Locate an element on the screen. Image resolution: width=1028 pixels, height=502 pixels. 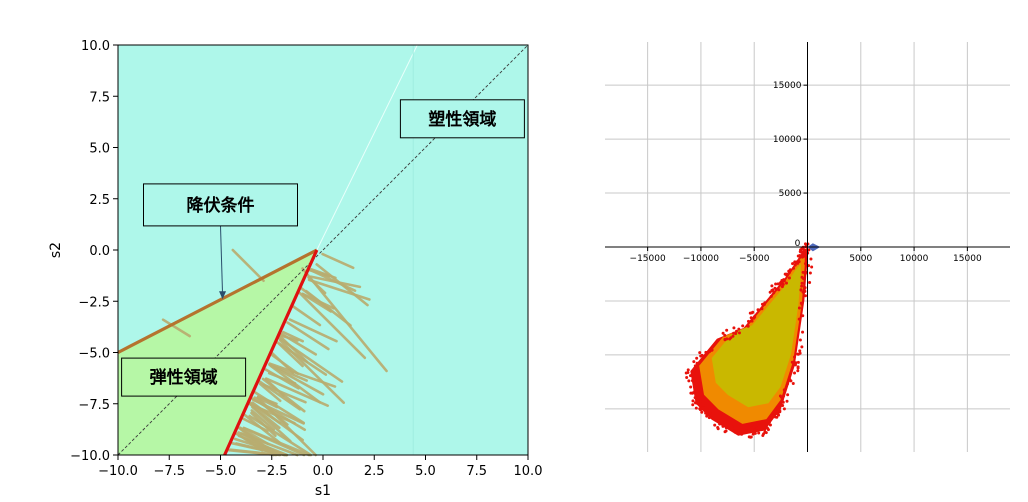
x-tick-label: −5.0 is located at coordinates (221, 471).